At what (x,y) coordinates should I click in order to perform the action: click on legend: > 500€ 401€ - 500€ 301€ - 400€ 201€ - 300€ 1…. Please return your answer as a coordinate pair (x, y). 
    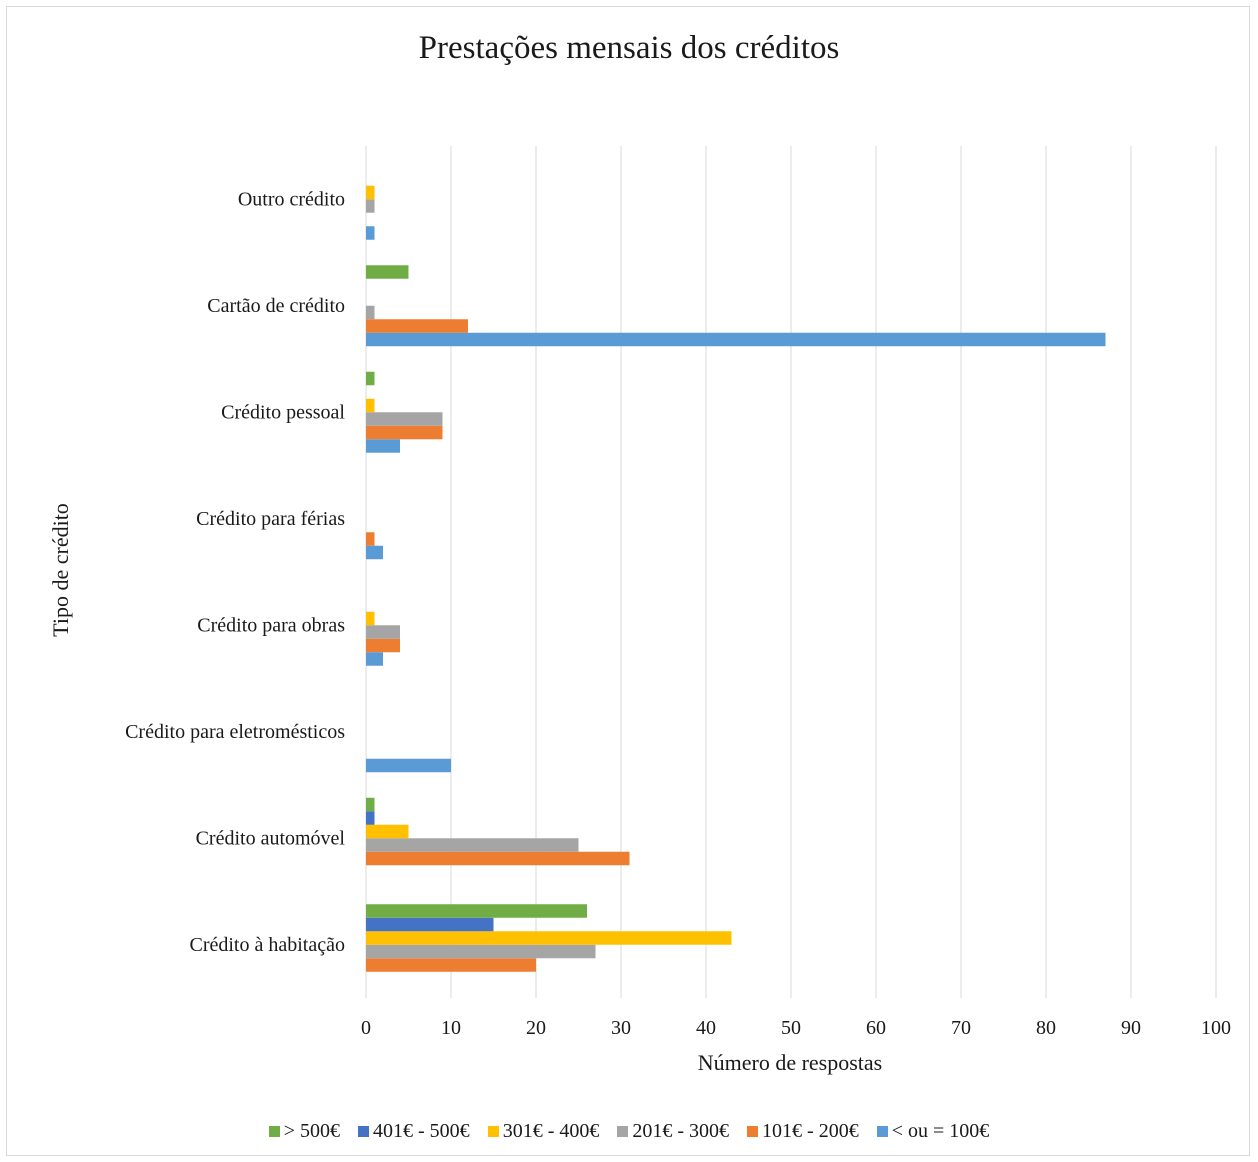
    Looking at the image, I should click on (629, 1131).